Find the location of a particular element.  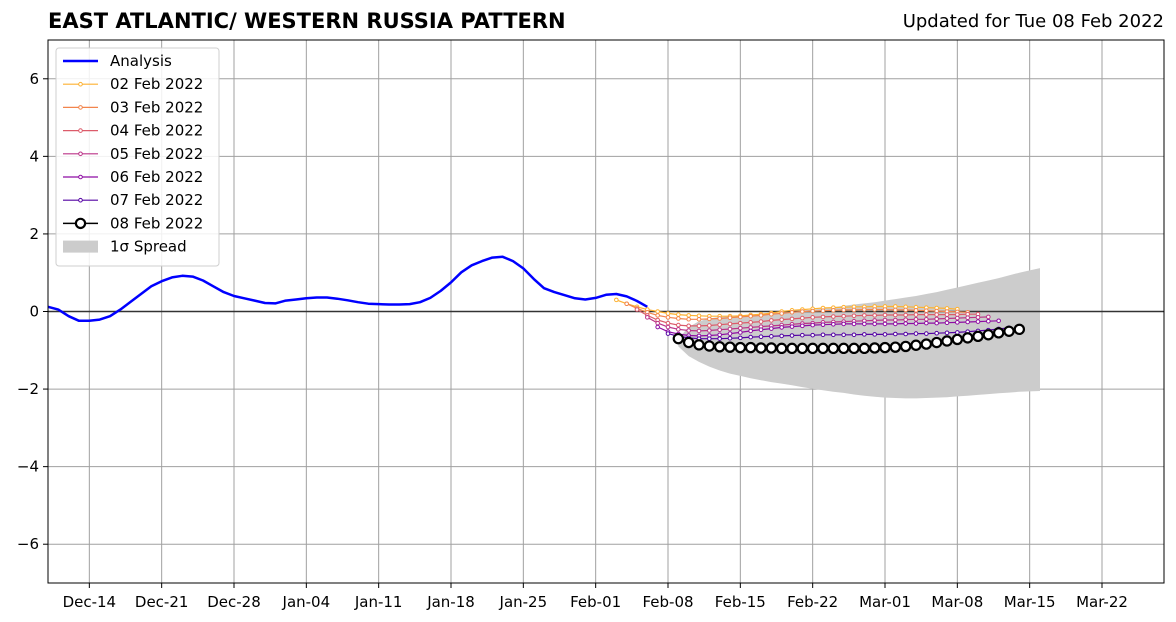

chart-title: EAST ATLANTIC/ WESTERN RUSSIA PATTERN is located at coordinates (307, 21).